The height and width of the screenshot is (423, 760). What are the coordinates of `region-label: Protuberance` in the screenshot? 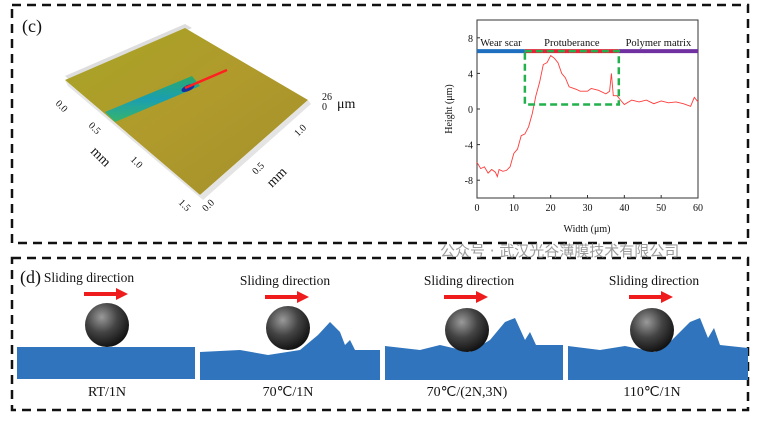 It's located at (572, 43).